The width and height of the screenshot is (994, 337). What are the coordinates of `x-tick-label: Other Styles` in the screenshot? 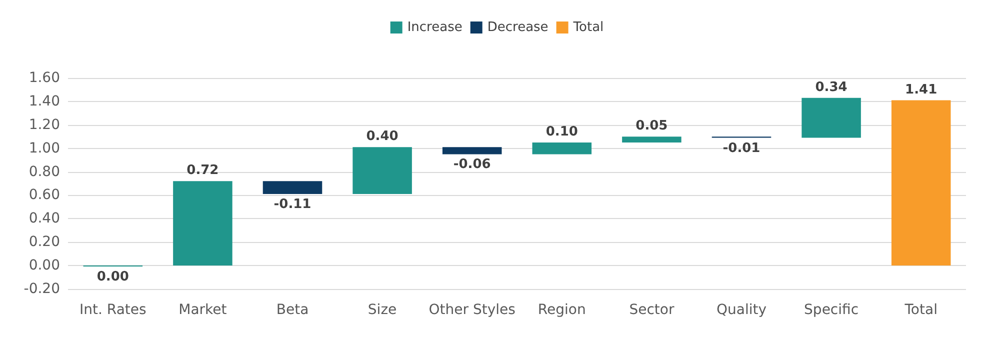 It's located at (472, 310).